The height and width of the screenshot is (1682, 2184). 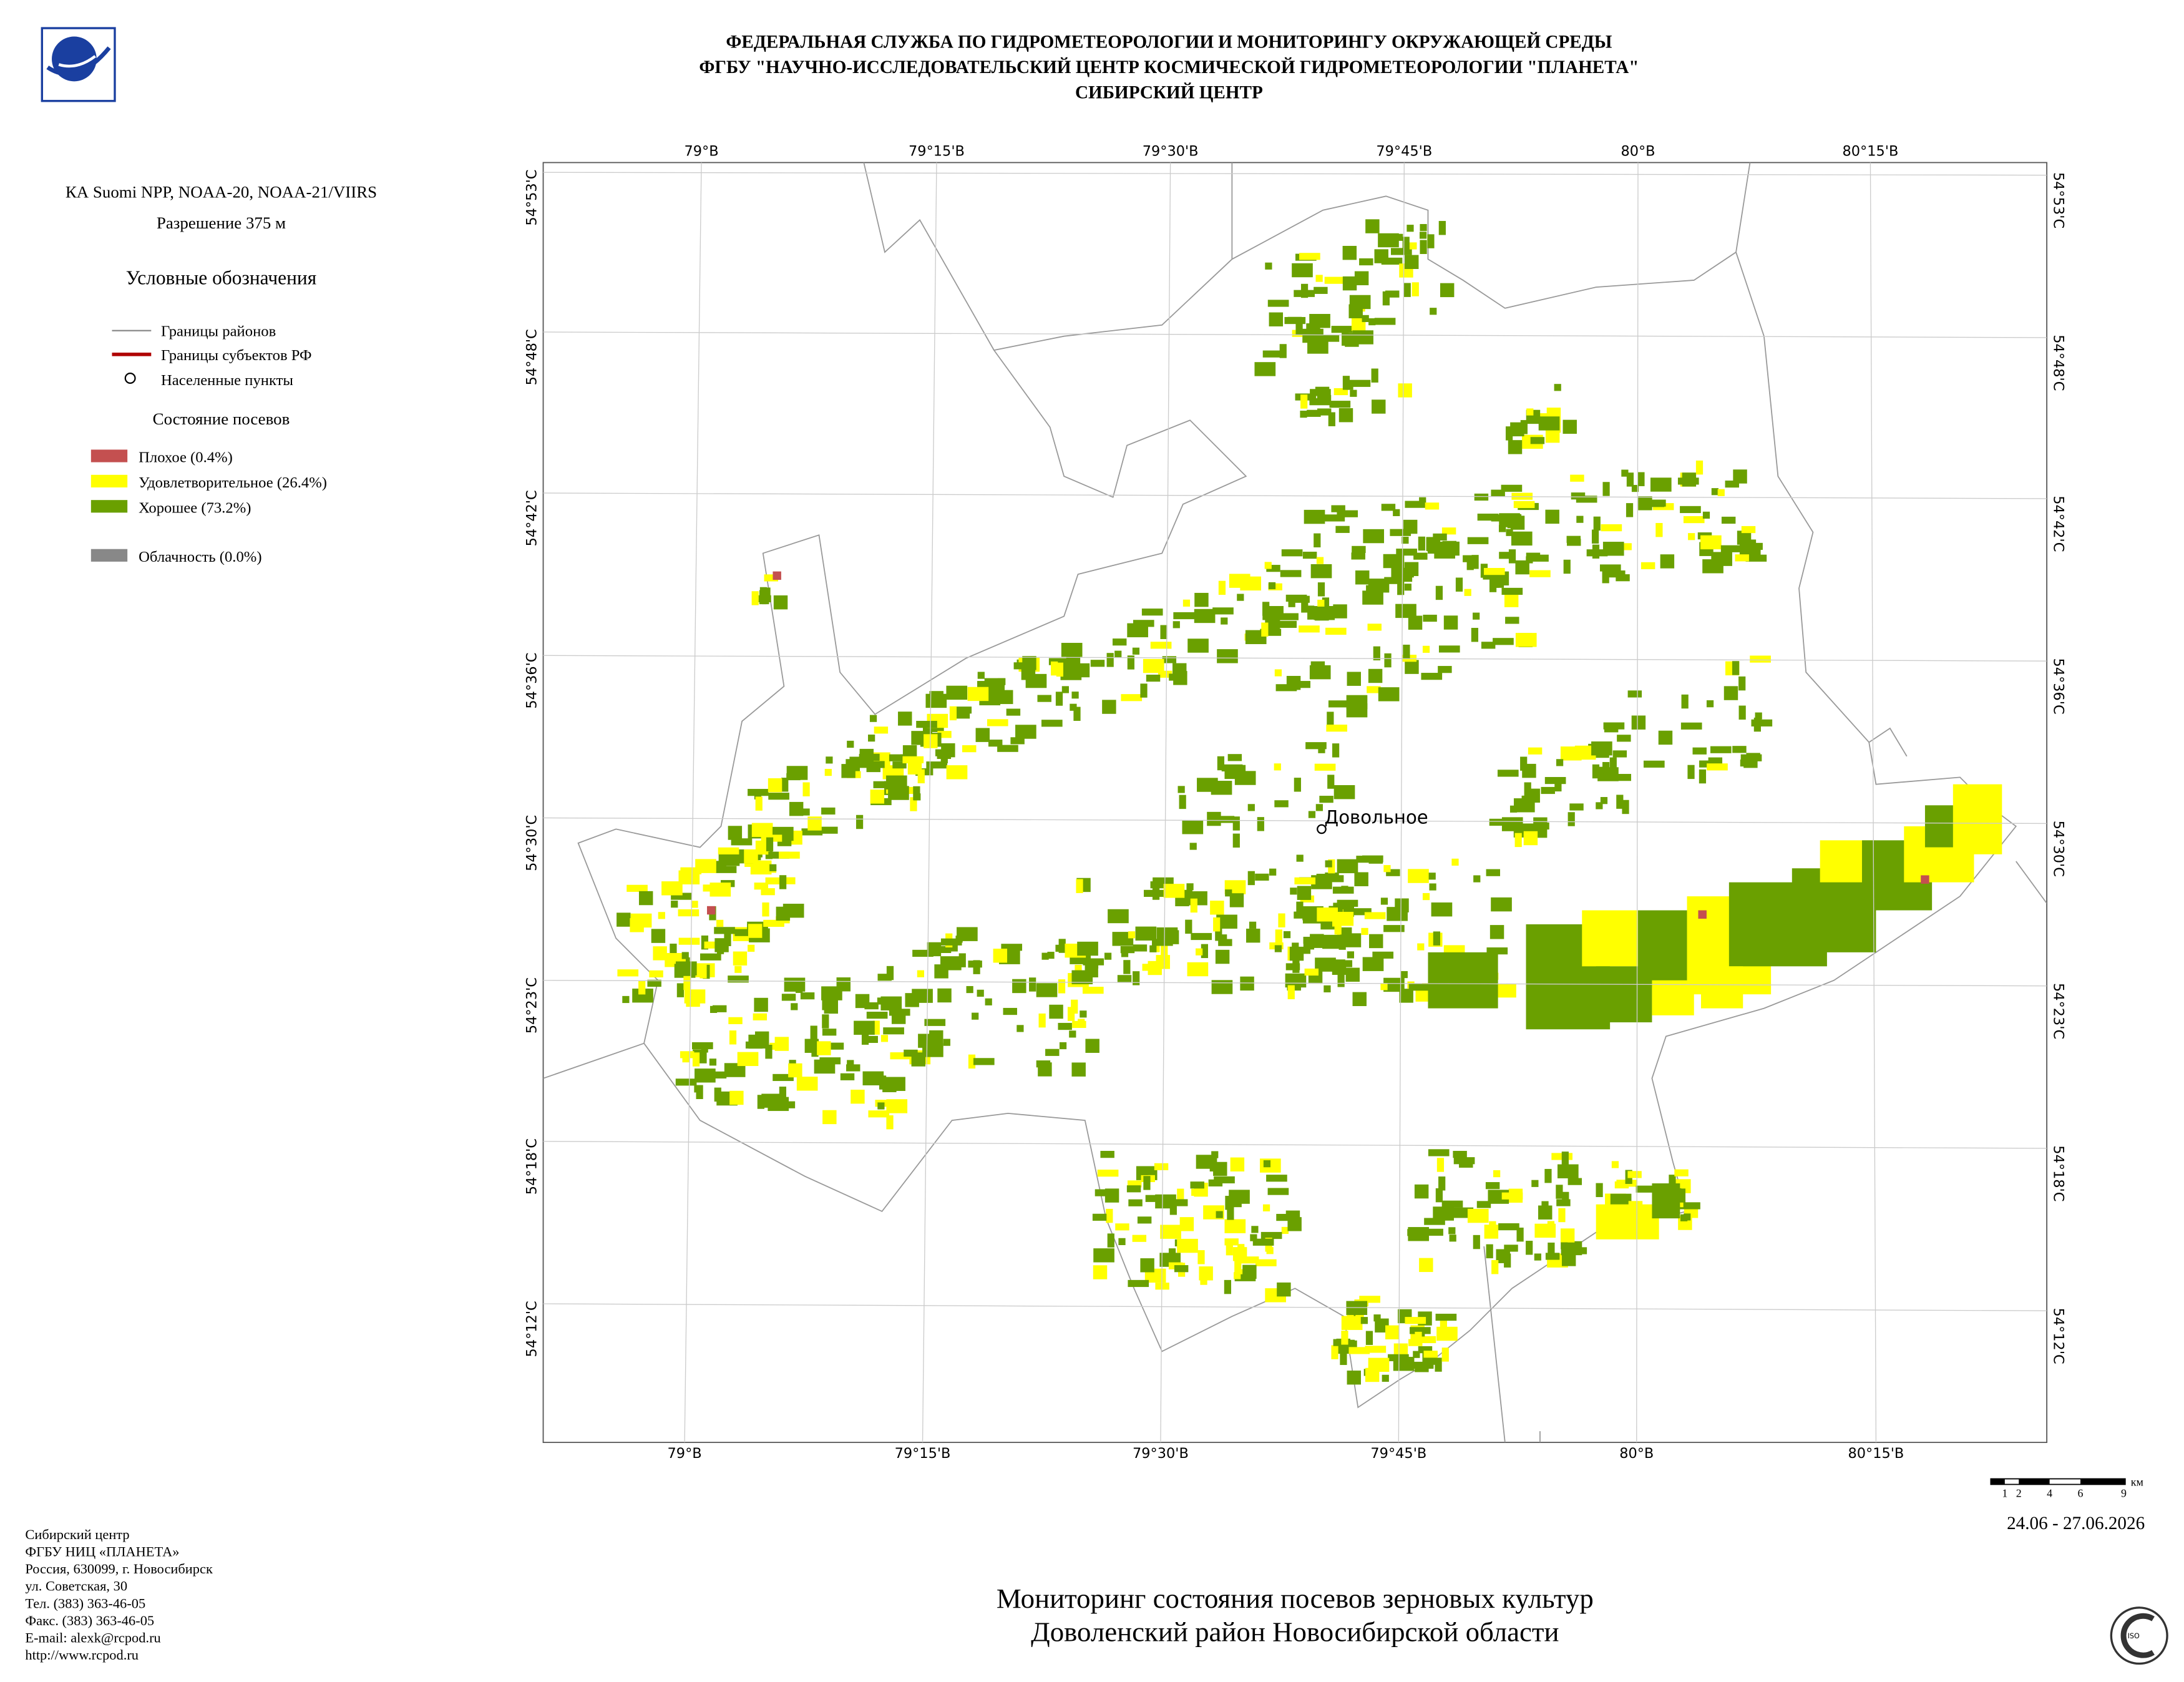 I want to click on logo, so click(x=78, y=64).